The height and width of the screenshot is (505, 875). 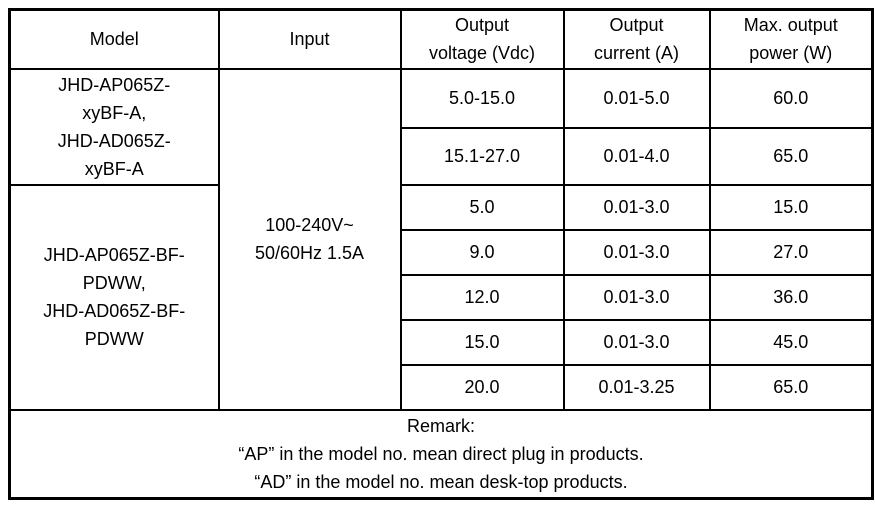 What do you see at coordinates (482, 207) in the screenshot?
I see `voltage-cell: 5.0` at bounding box center [482, 207].